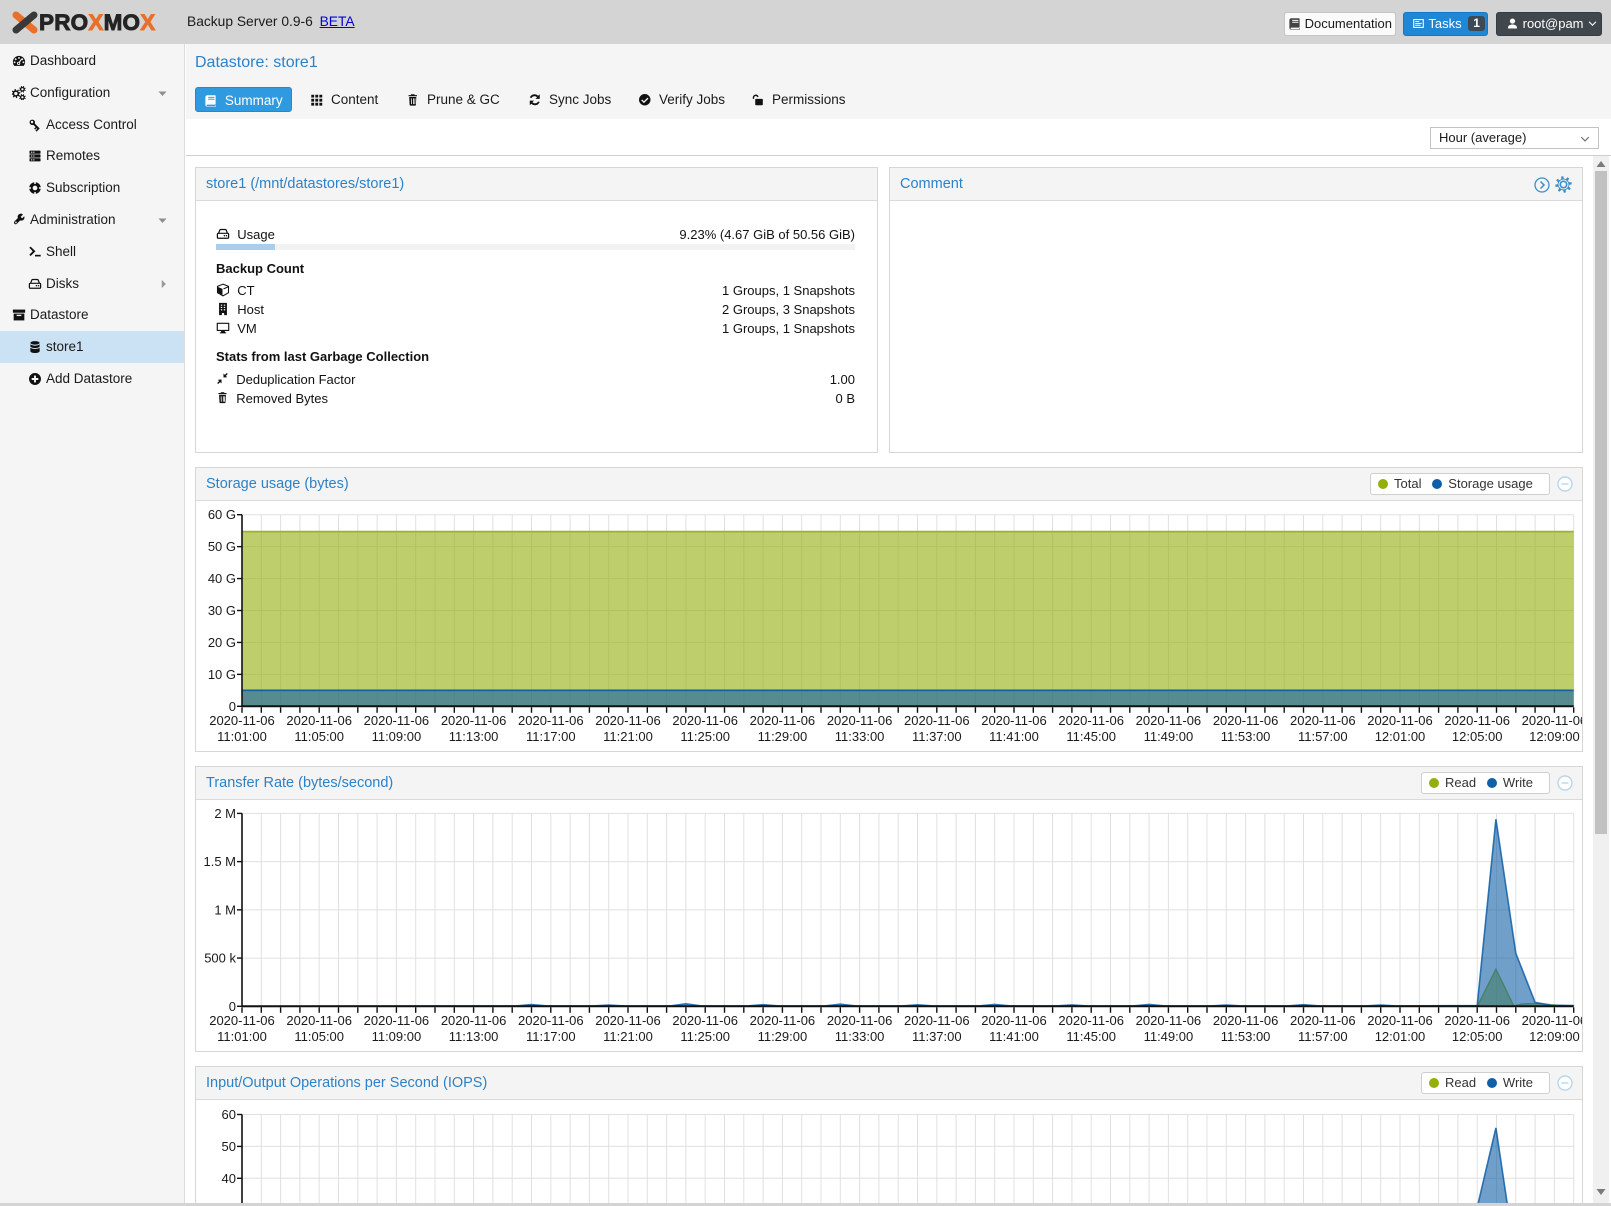 The width and height of the screenshot is (1611, 1206). I want to click on svg-text: 60 G, so click(222, 514).